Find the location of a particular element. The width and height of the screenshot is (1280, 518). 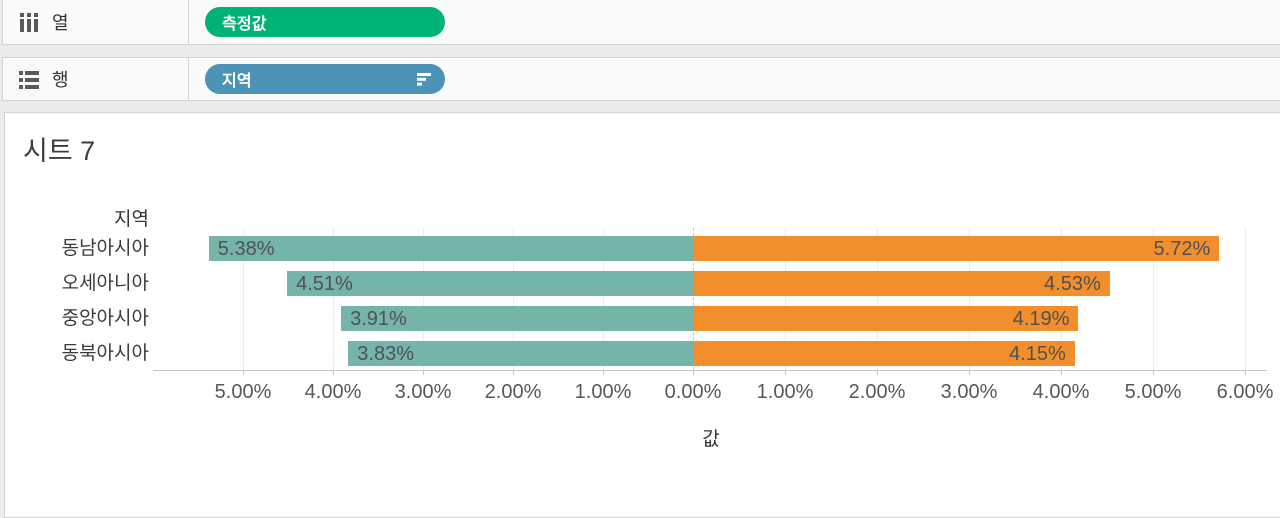

rows-shelf-header: 행 is located at coordinates (96, 79).